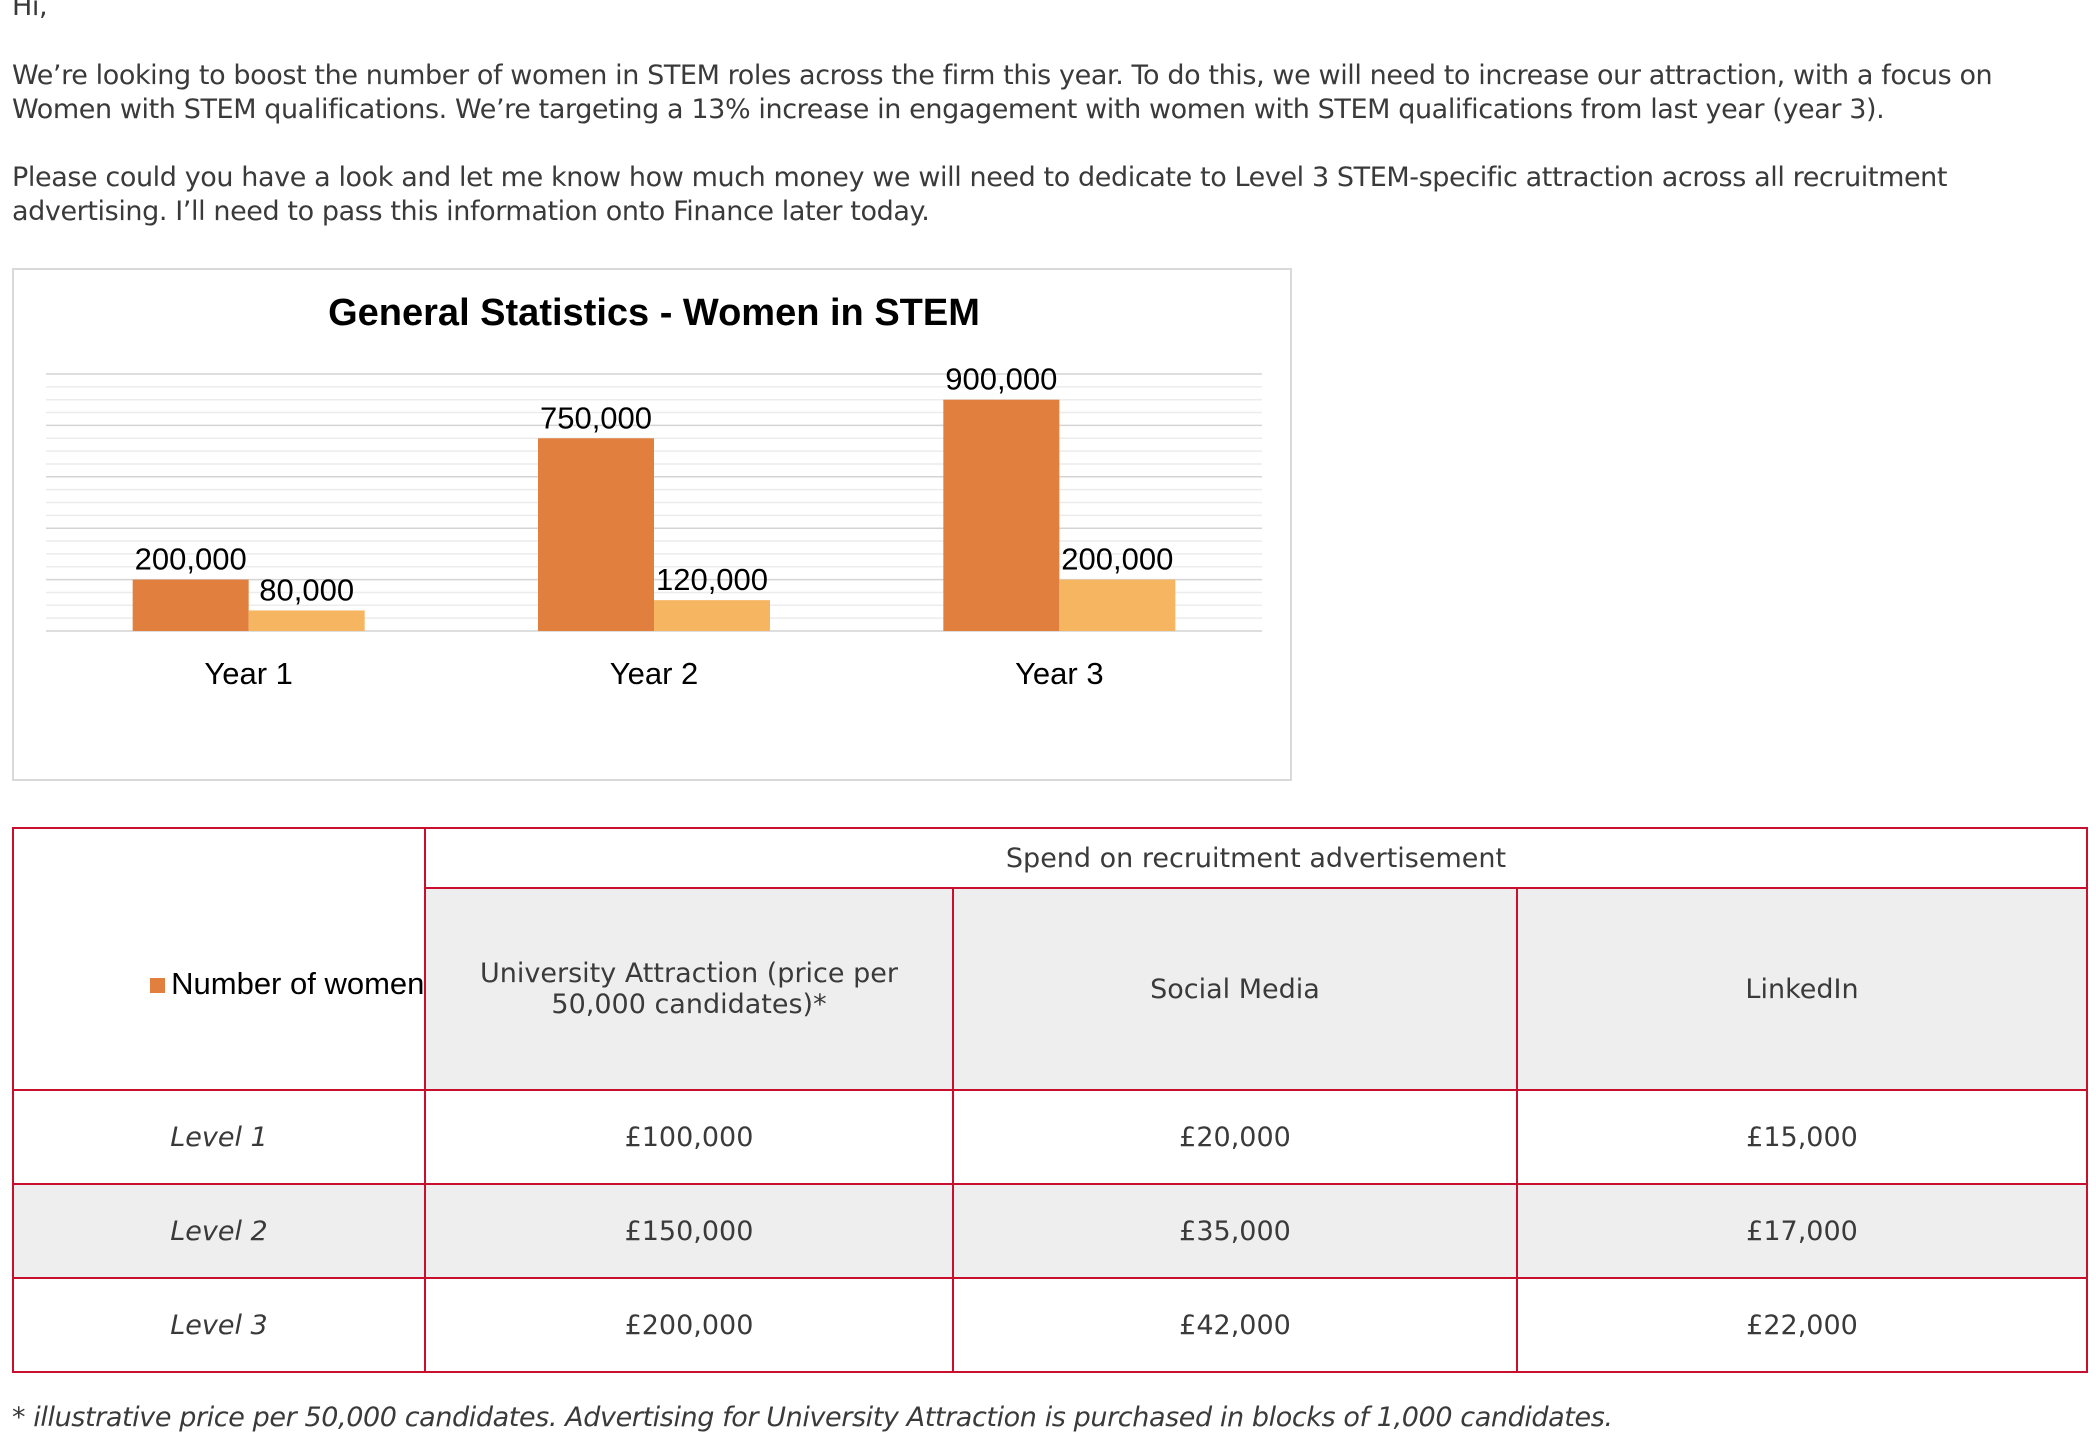 This screenshot has width=2096, height=1446. I want to click on table-cell: £22,000, so click(1802, 1325).